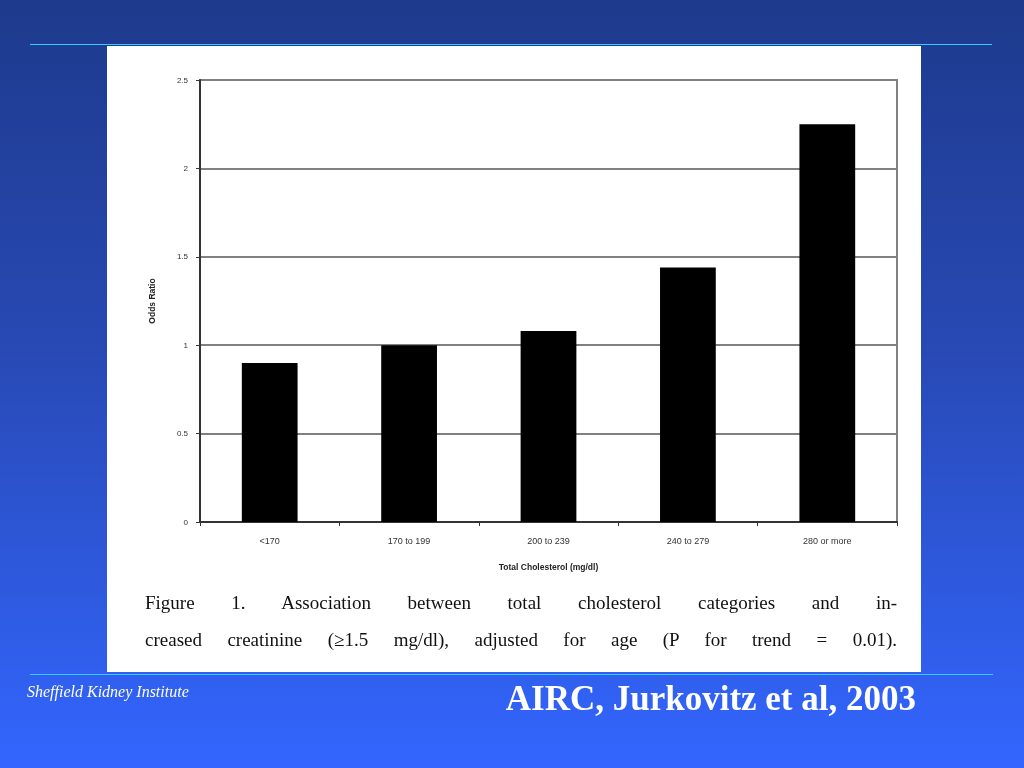  Describe the element at coordinates (269, 540) in the screenshot. I see `x-tick-label: <170` at that location.